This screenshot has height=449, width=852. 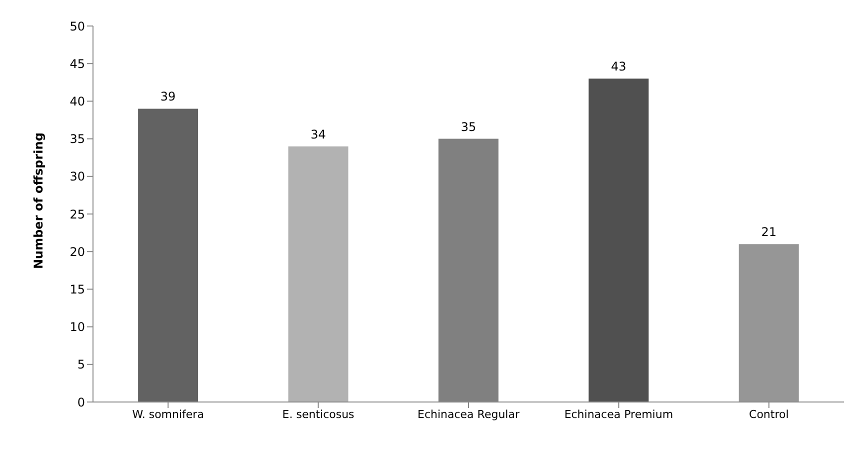 What do you see at coordinates (77, 327) in the screenshot?
I see `y-tick-label: 10` at bounding box center [77, 327].